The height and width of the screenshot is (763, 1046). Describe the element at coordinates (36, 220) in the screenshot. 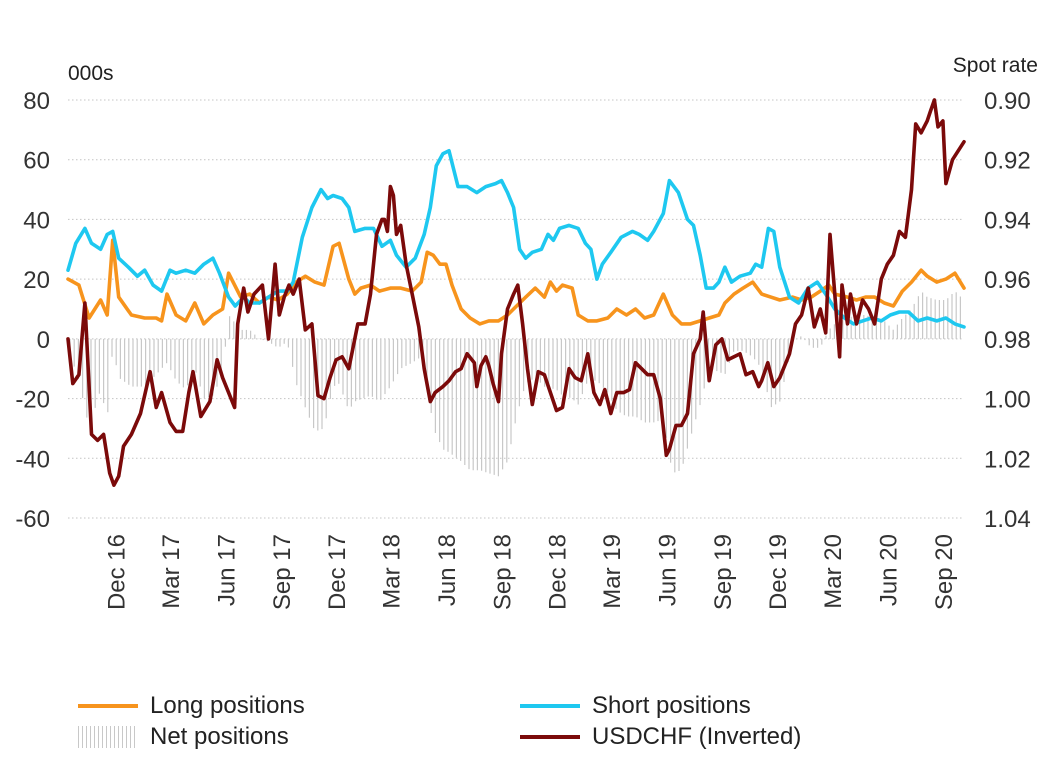

I see `left-tick-label: 40` at that location.